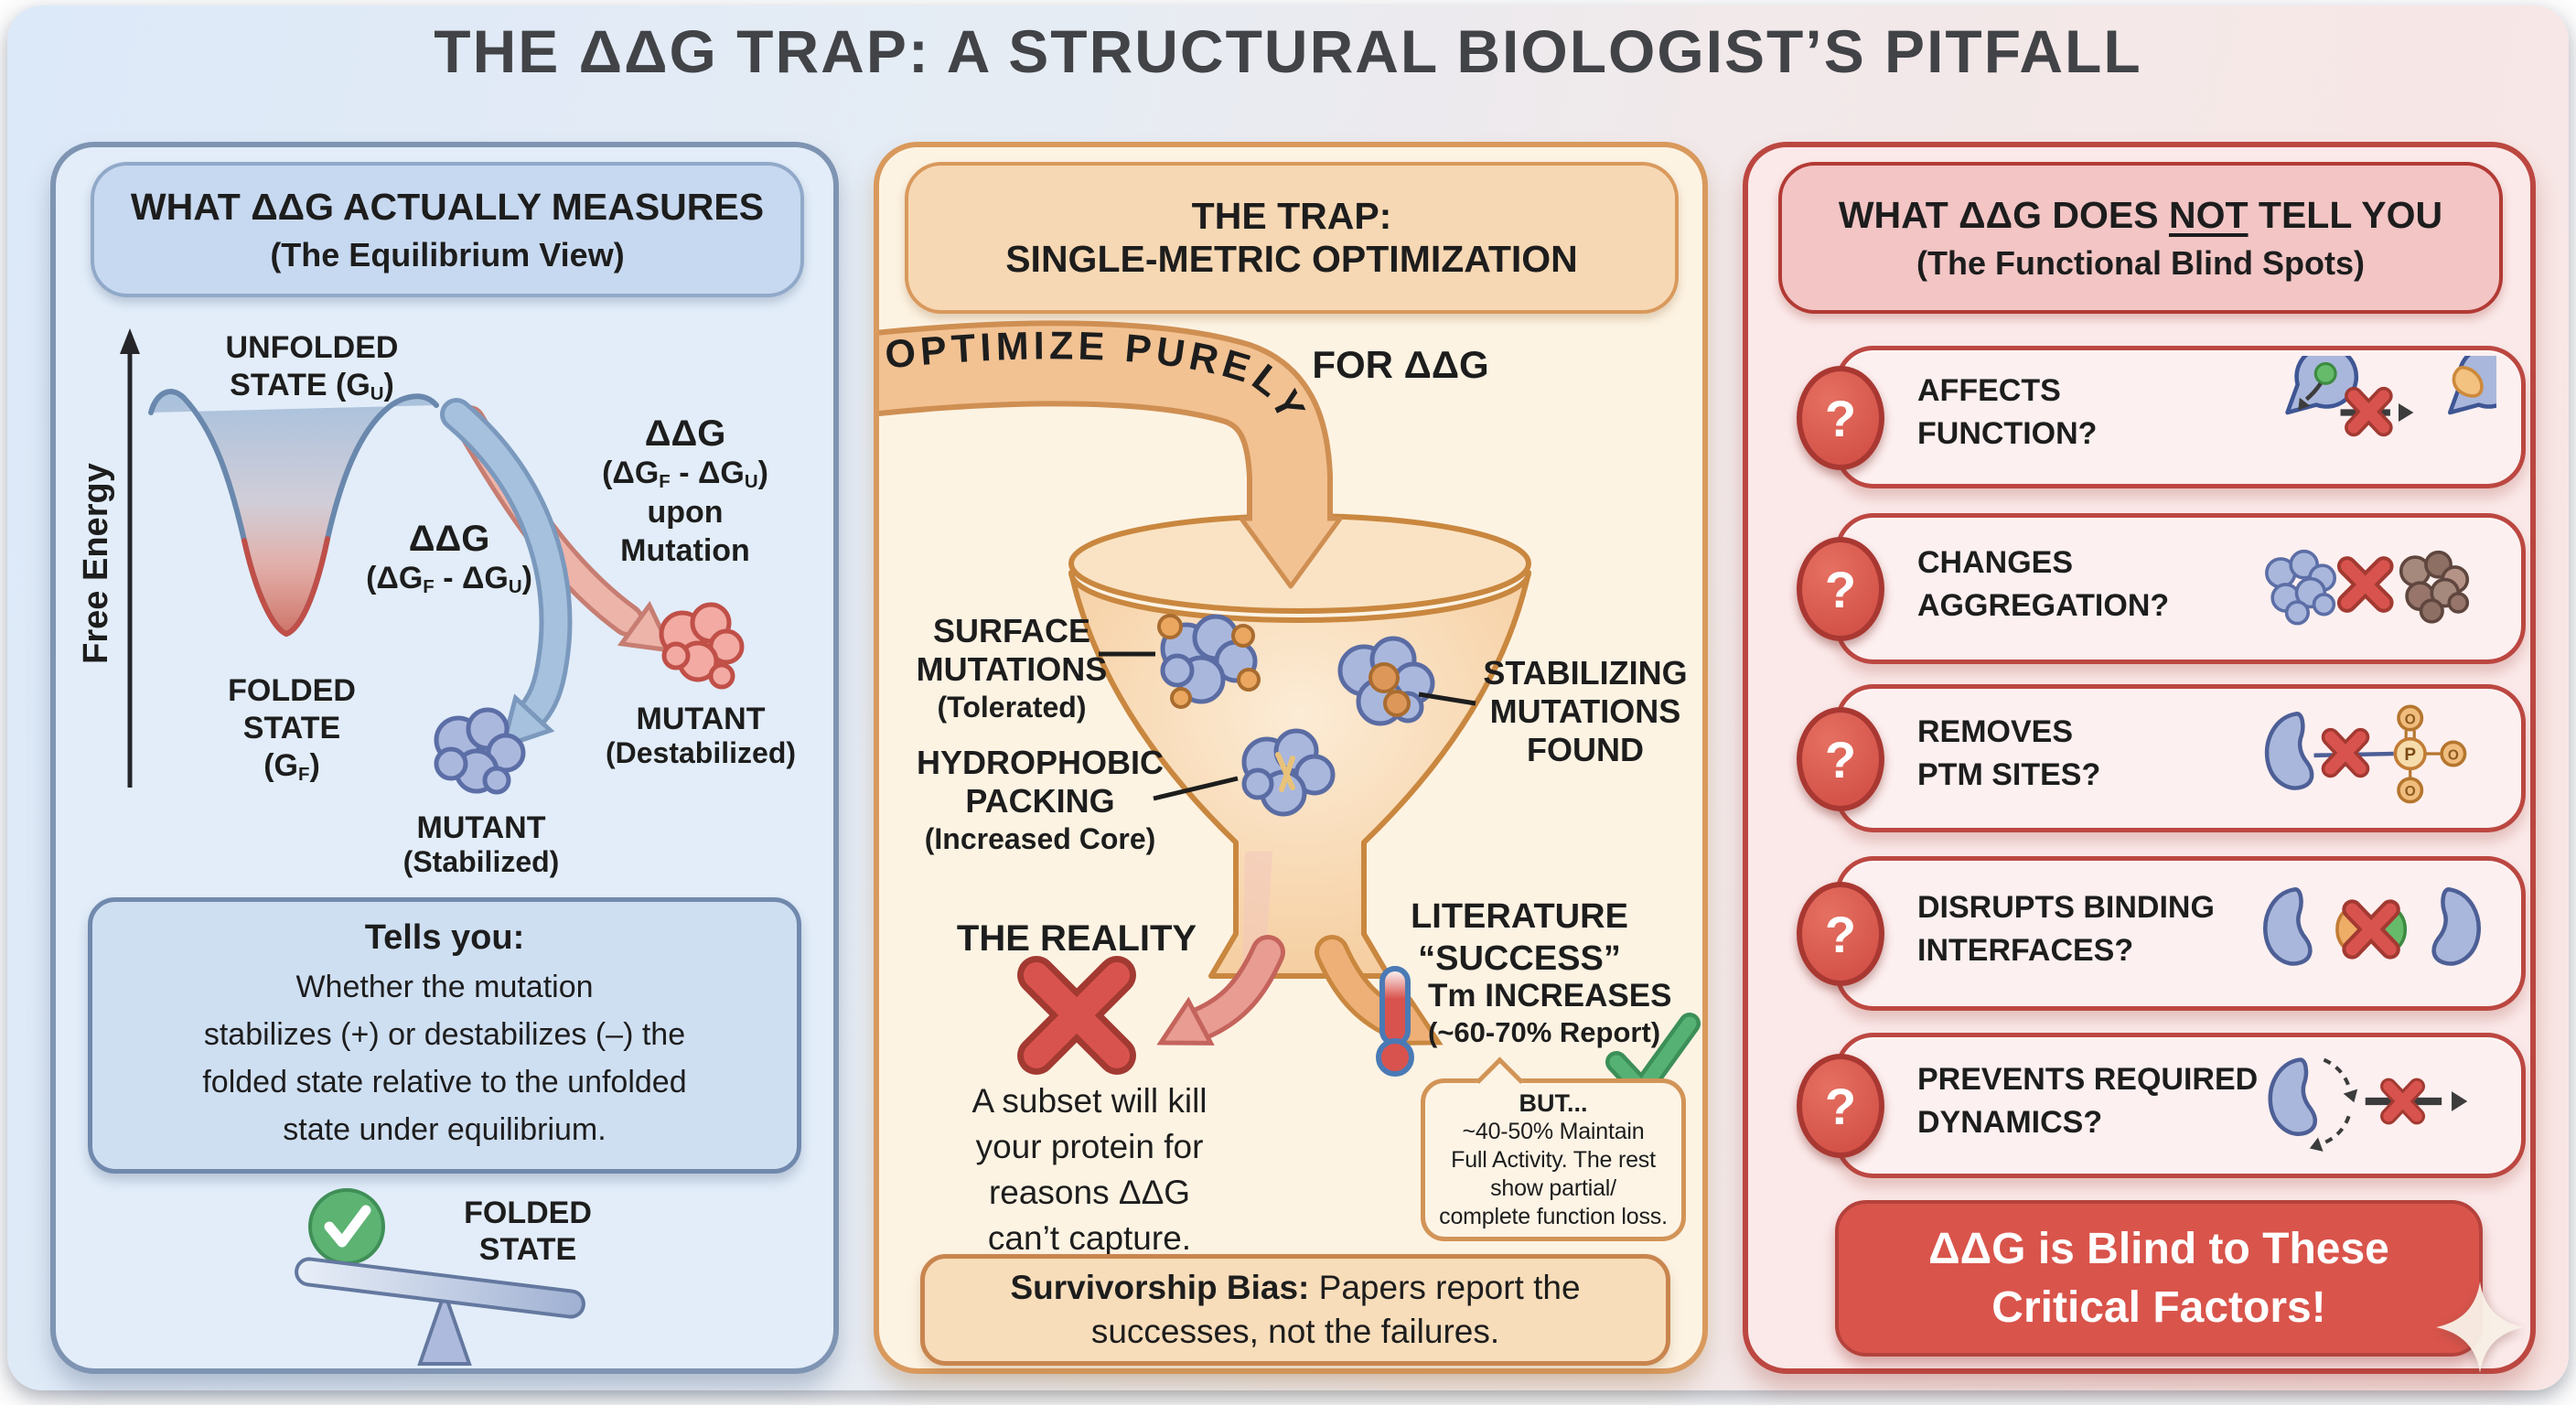  I want to click on axis-label: Free Energy, so click(96, 563).